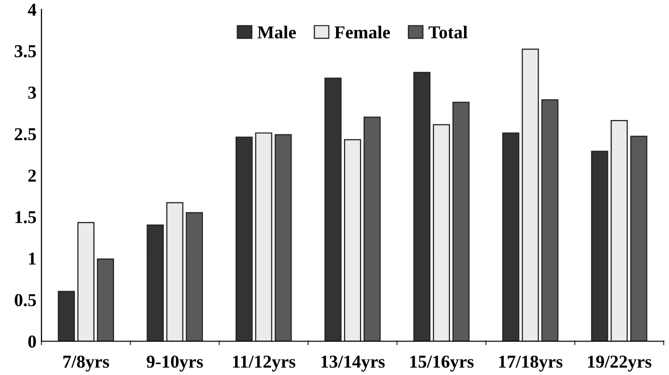  Describe the element at coordinates (32, 342) in the screenshot. I see `y-tick-label: 0` at that location.